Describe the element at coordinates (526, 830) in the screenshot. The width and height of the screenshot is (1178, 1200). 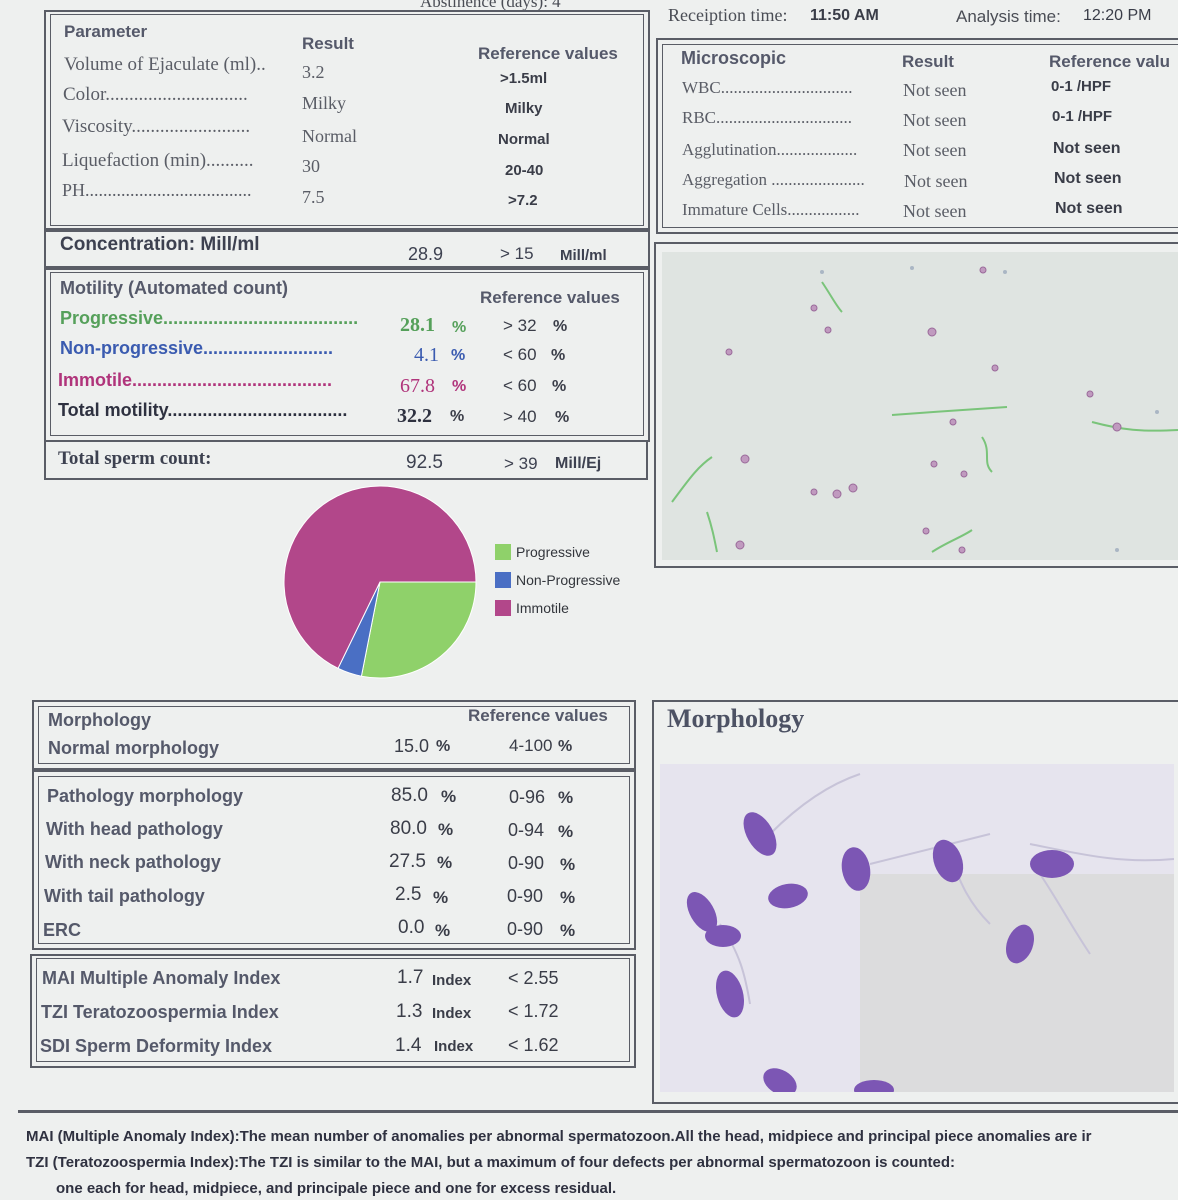
I see `pathology-ref-1: 0-94` at that location.